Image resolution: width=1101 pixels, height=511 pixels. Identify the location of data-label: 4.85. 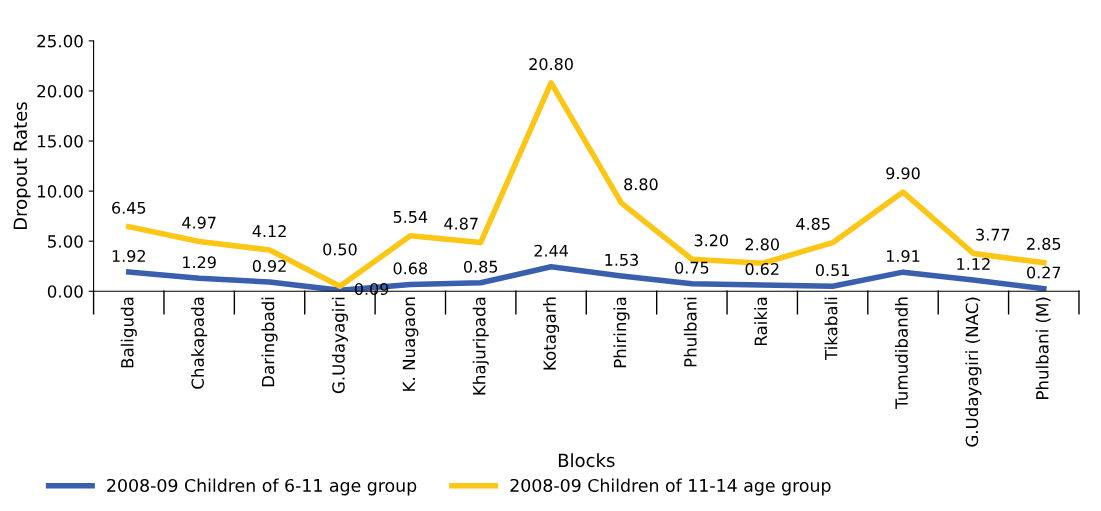
(813, 223).